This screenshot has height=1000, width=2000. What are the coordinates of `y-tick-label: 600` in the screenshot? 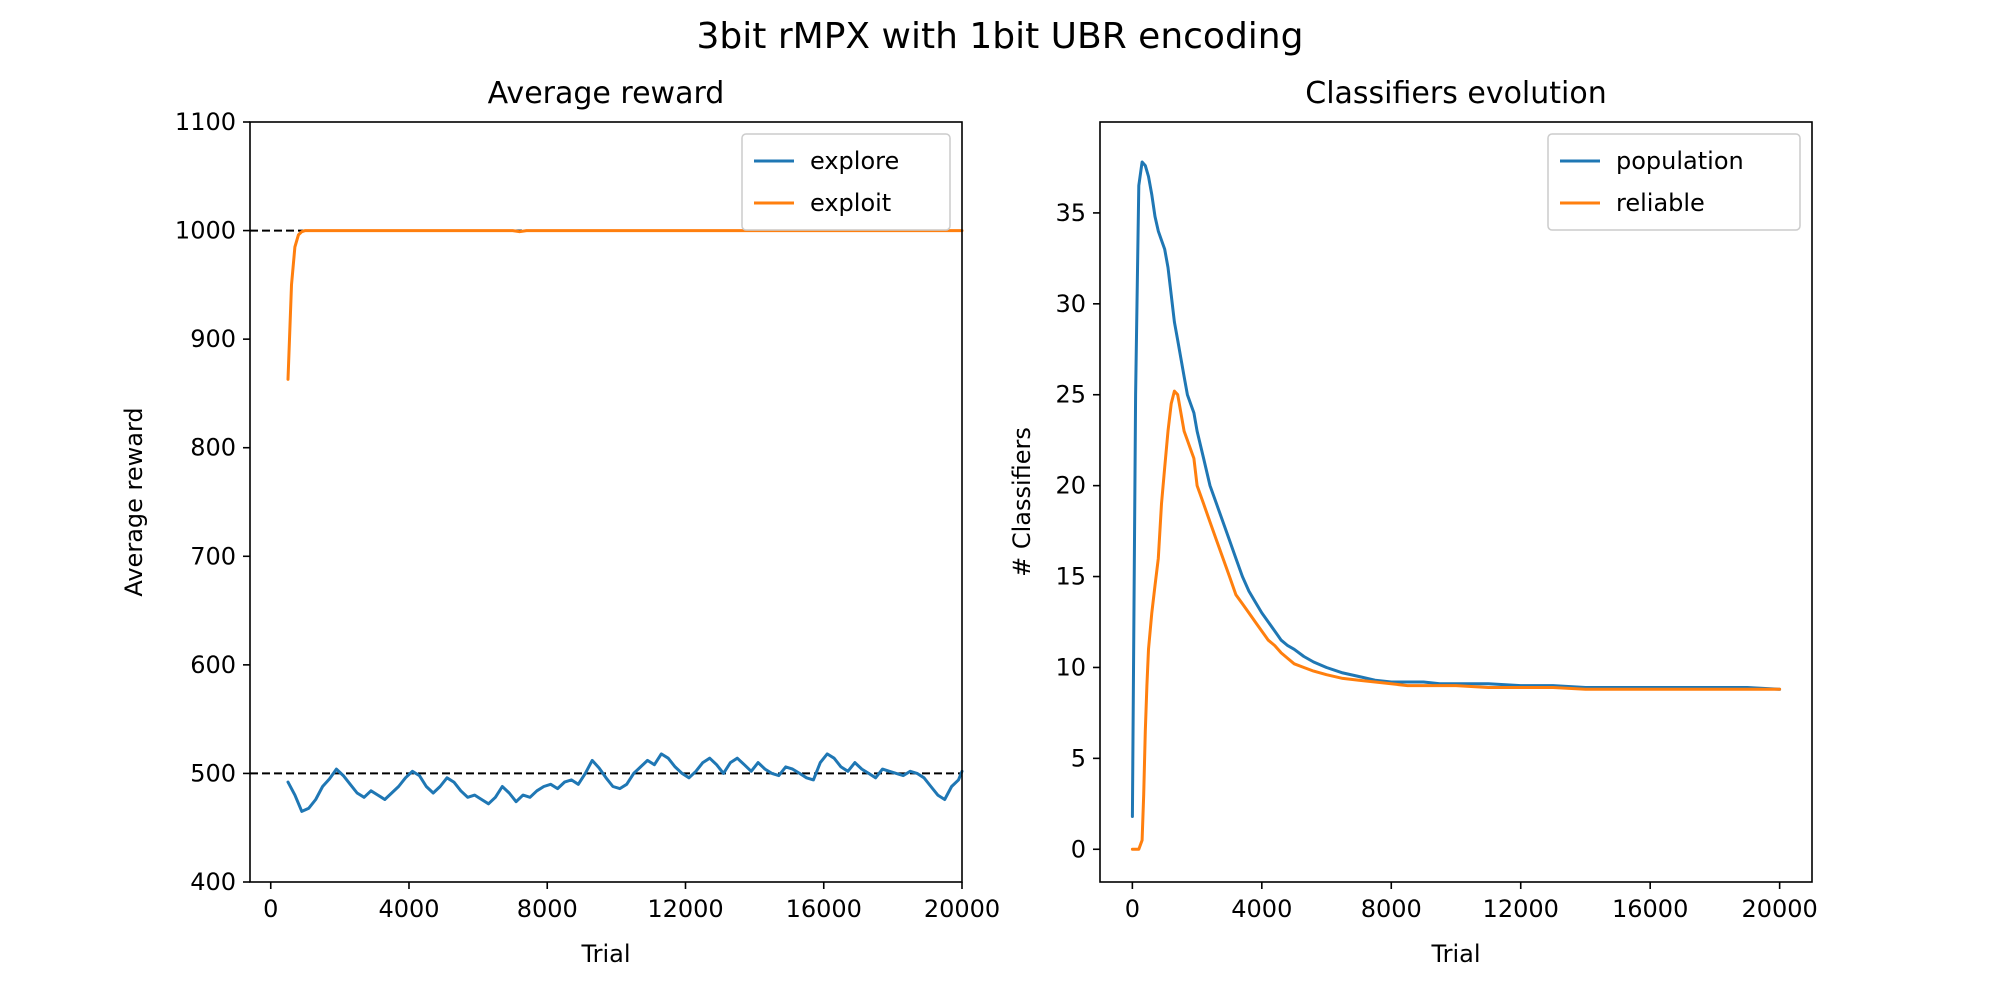 It's located at (213, 665).